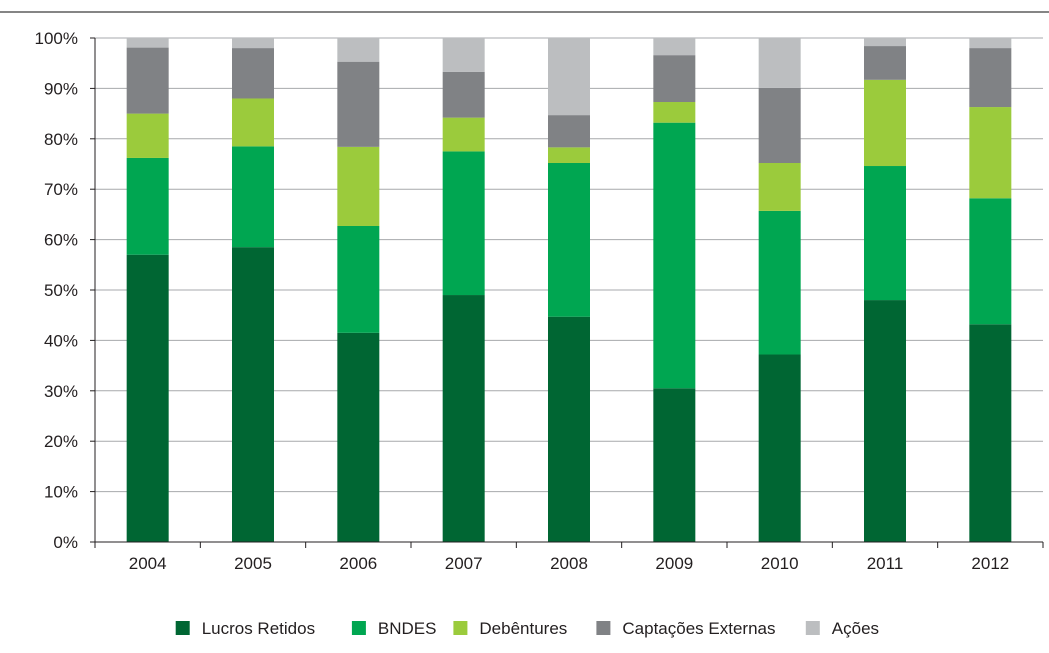 The image size is (1049, 653). I want to click on bar-segment-lucros-retidos-2012, so click(990, 433).